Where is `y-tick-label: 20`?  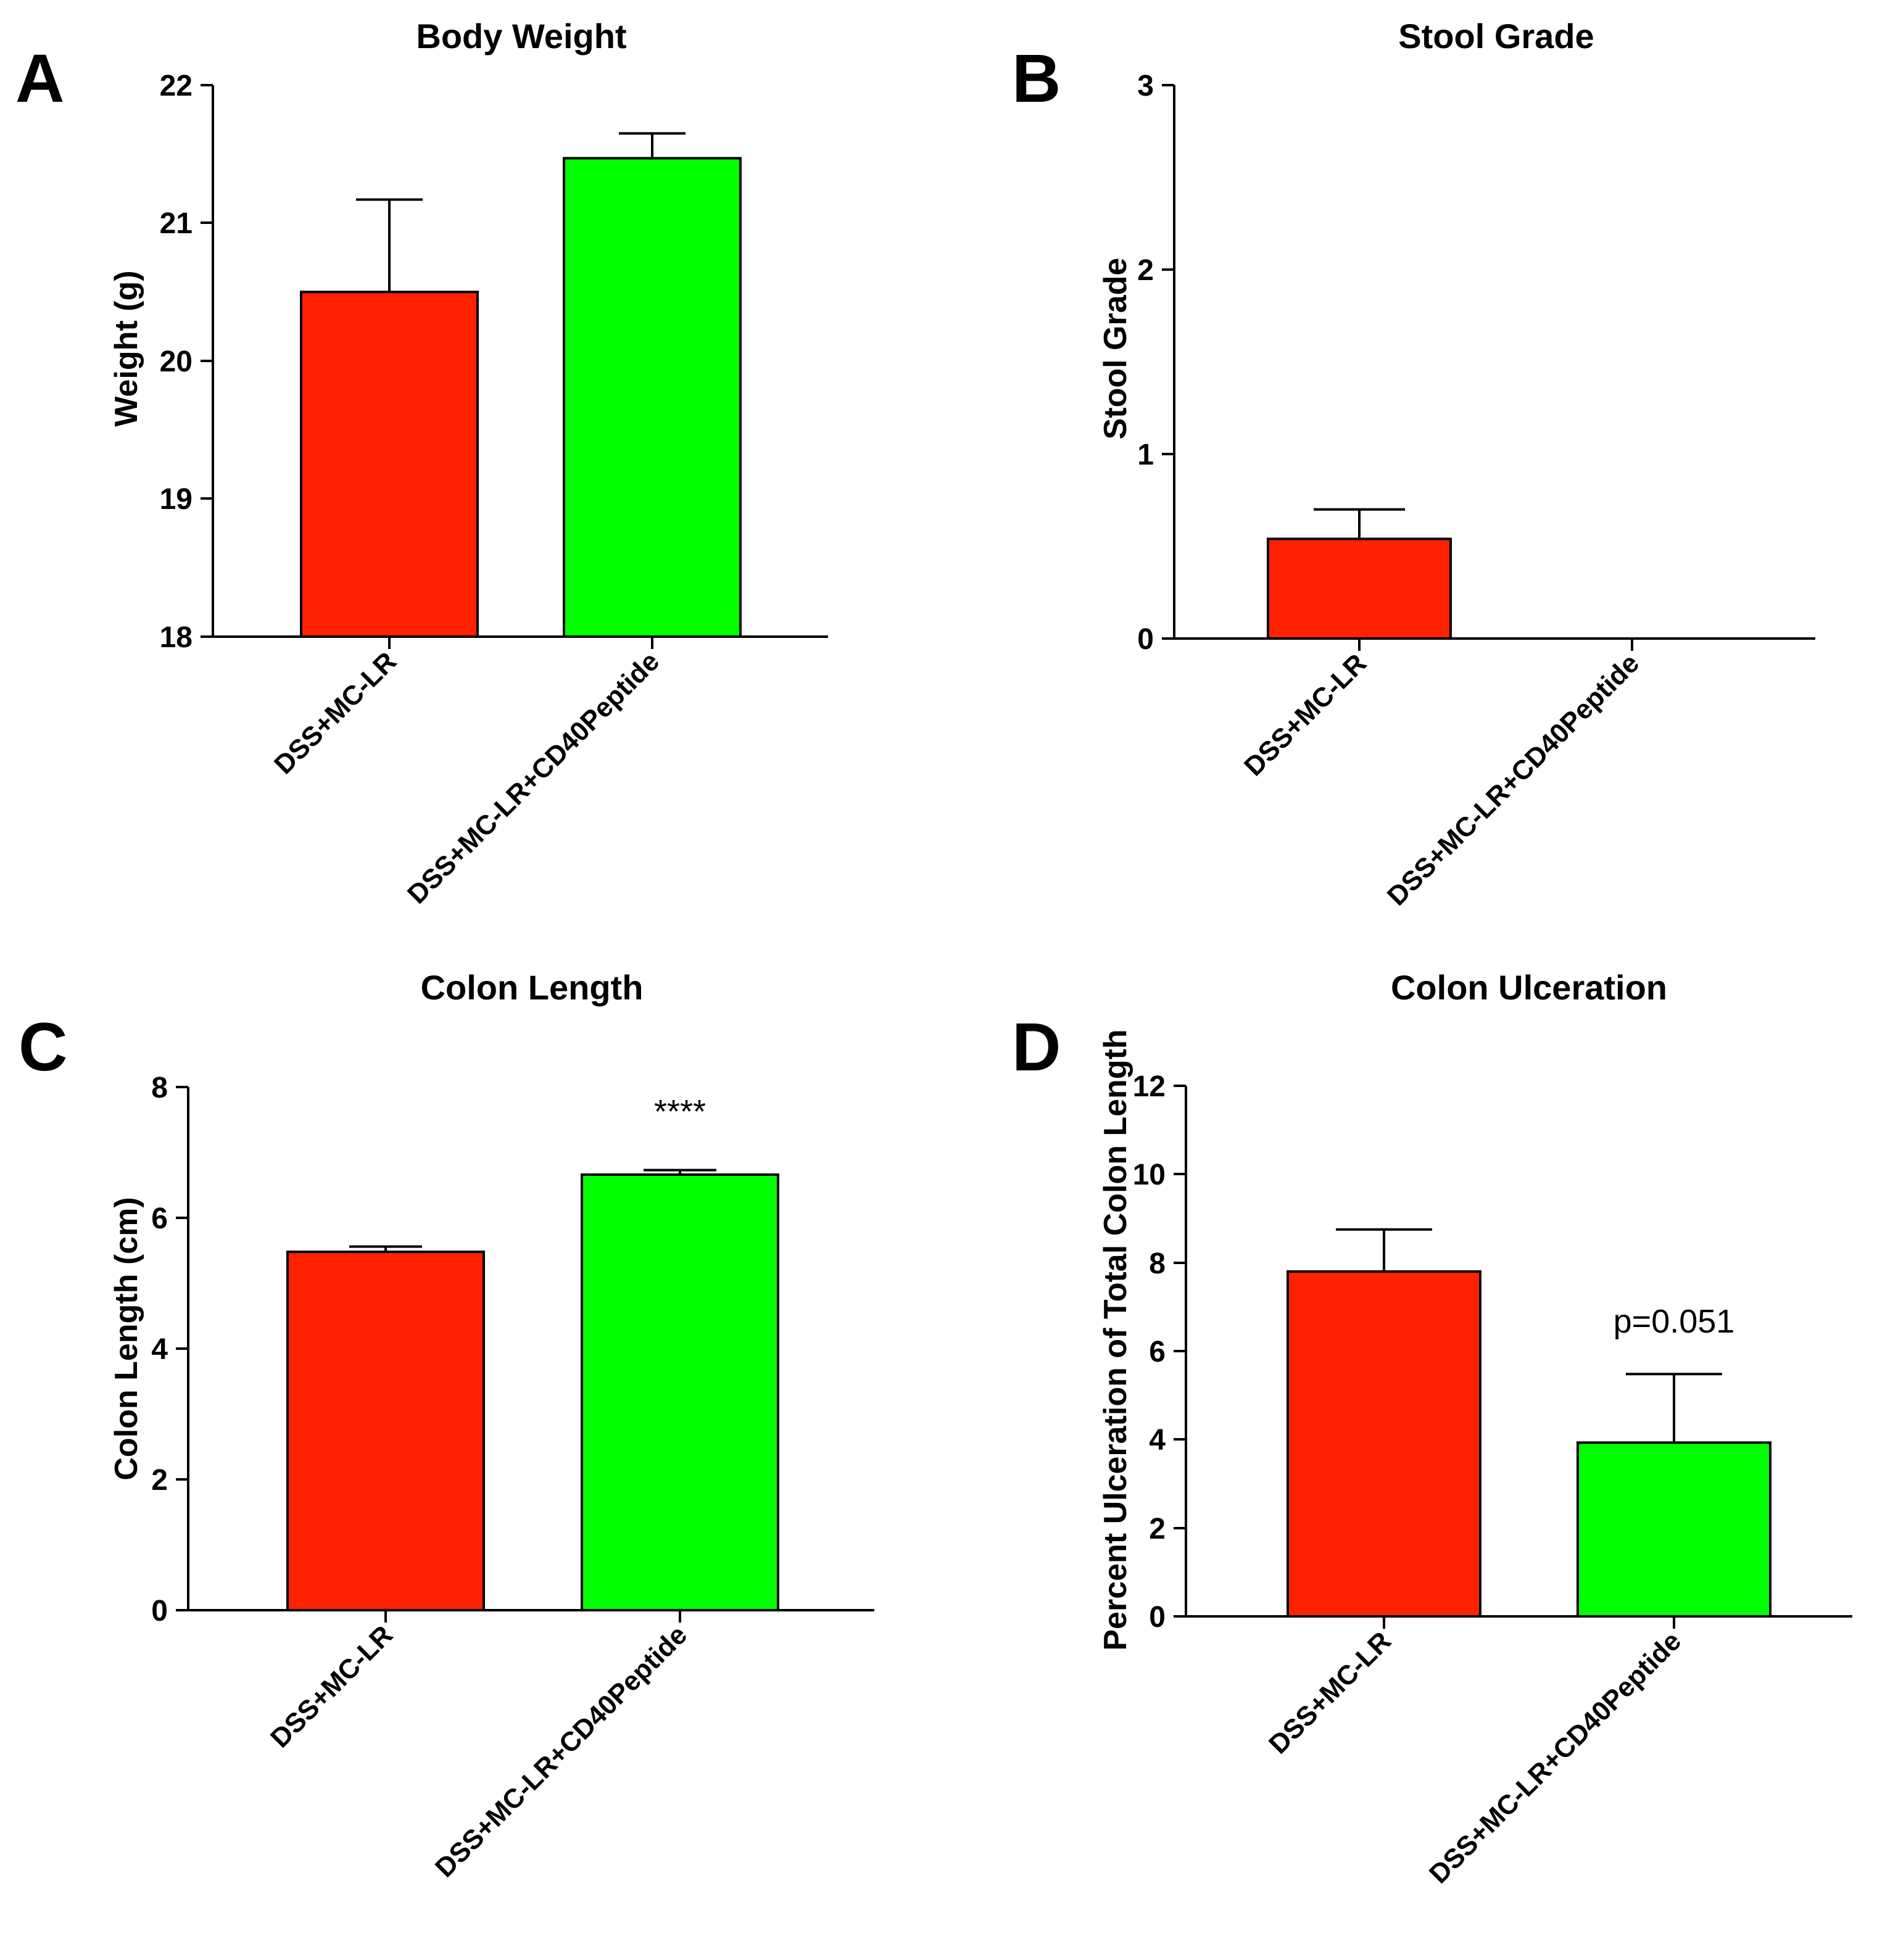 y-tick-label: 20 is located at coordinates (176, 362).